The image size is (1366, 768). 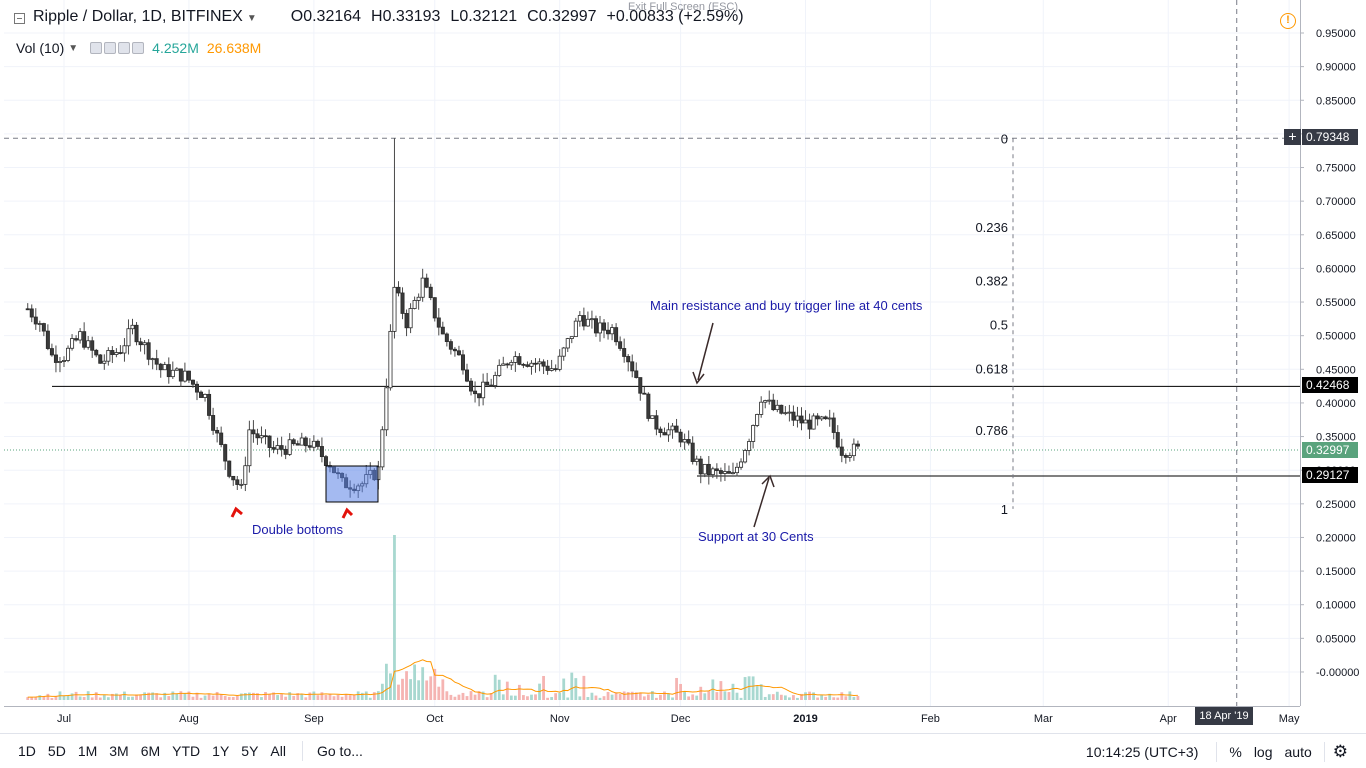 I want to click on timeframe-6m: 6M, so click(x=150, y=751).